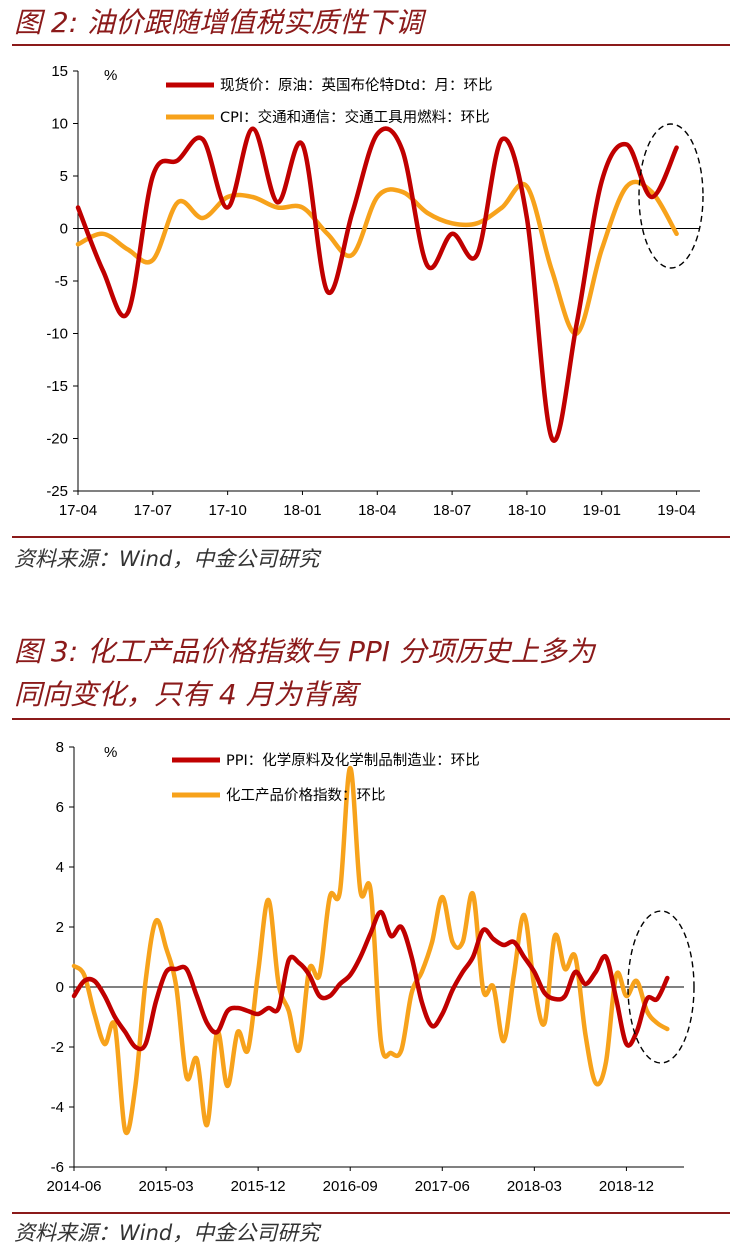 This screenshot has width=745, height=1256. What do you see at coordinates (355, 117) in the screenshot?
I see `c1-legend-label: CPI：交通和通信：交通工具用燃料：环比` at bounding box center [355, 117].